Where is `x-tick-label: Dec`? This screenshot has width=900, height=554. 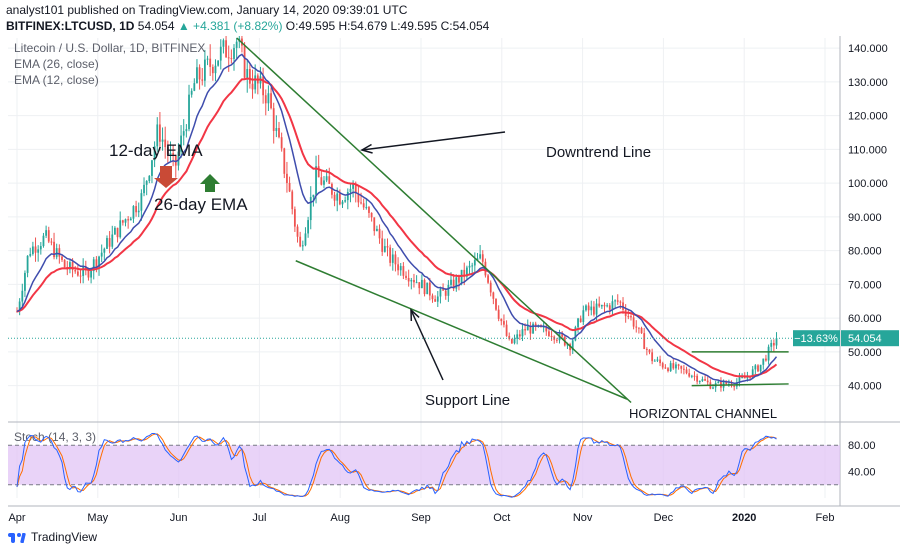 x-tick-label: Dec is located at coordinates (664, 518).